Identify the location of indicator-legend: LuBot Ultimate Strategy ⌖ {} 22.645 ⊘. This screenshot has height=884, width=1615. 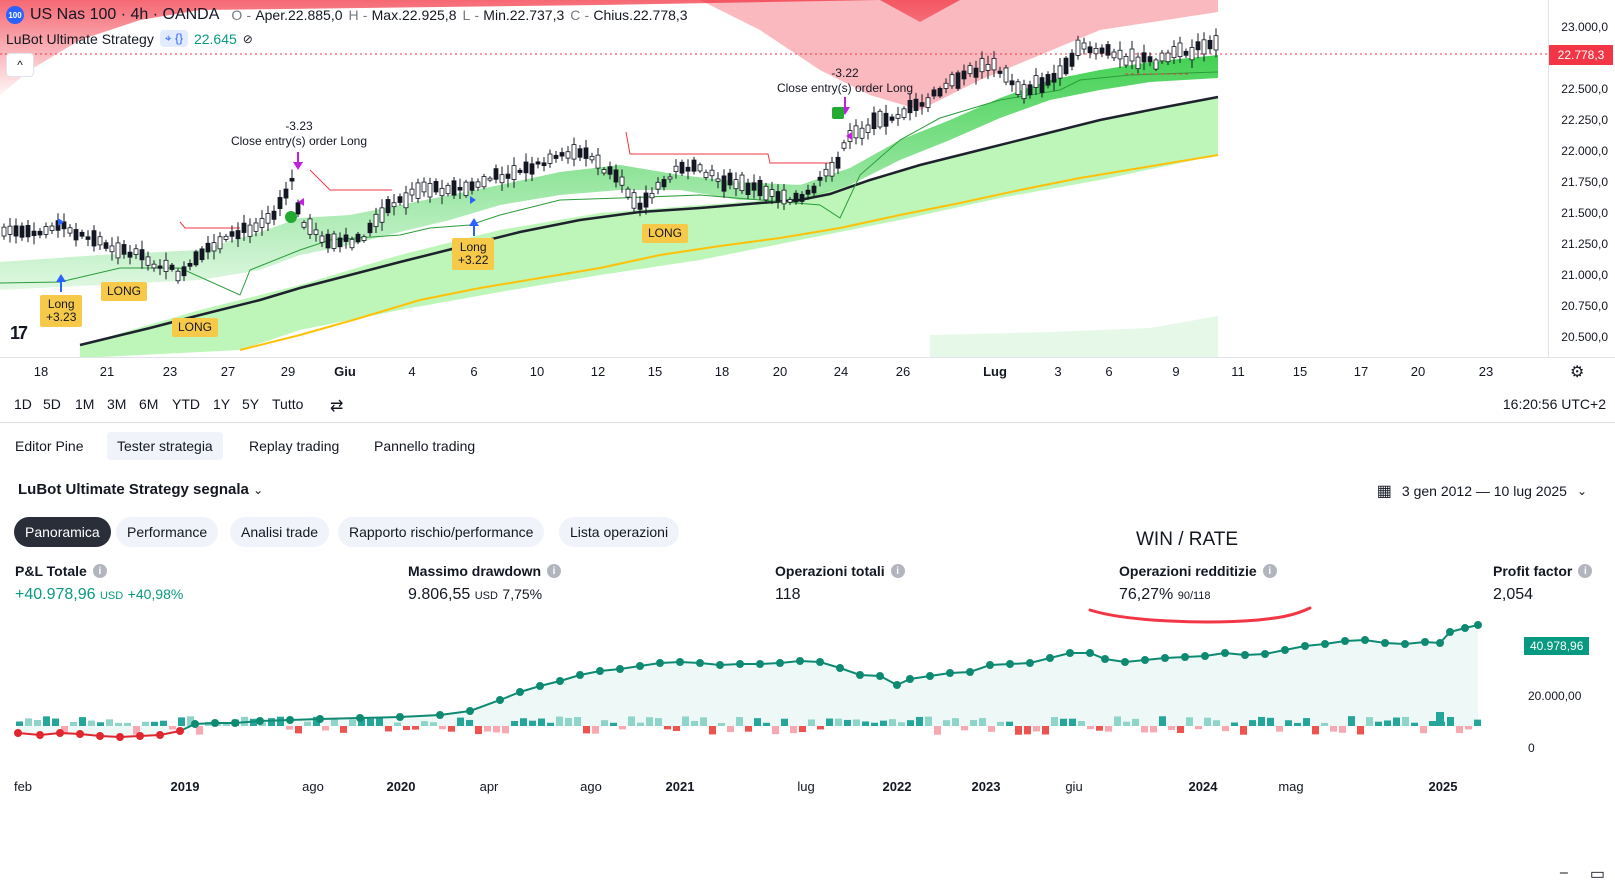
(129, 38).